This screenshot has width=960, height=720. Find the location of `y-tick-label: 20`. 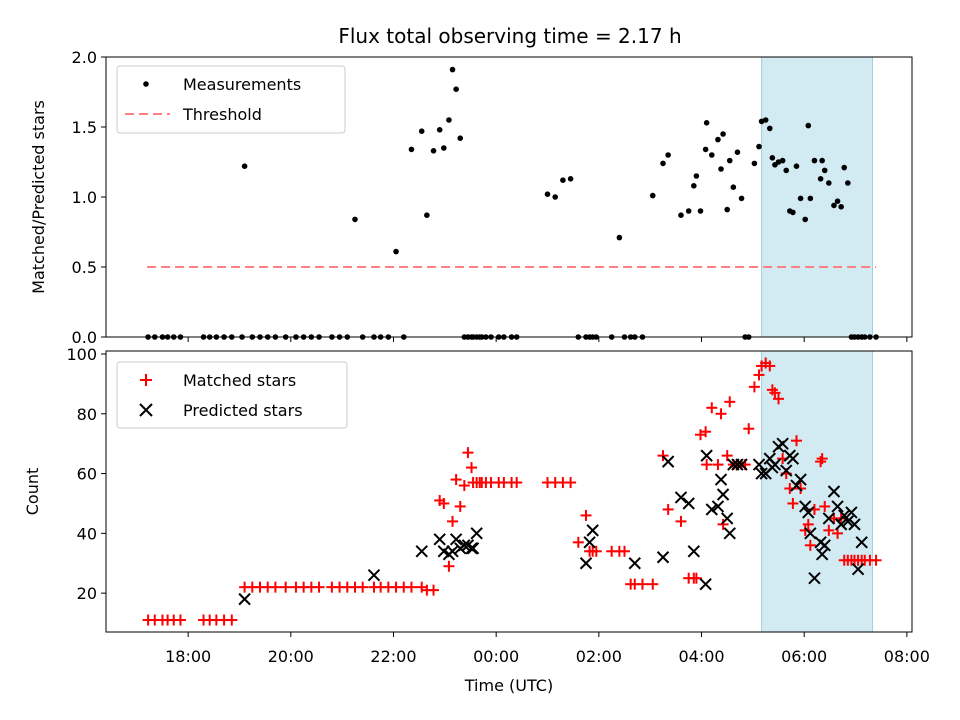

y-tick-label: 20 is located at coordinates (87, 593).